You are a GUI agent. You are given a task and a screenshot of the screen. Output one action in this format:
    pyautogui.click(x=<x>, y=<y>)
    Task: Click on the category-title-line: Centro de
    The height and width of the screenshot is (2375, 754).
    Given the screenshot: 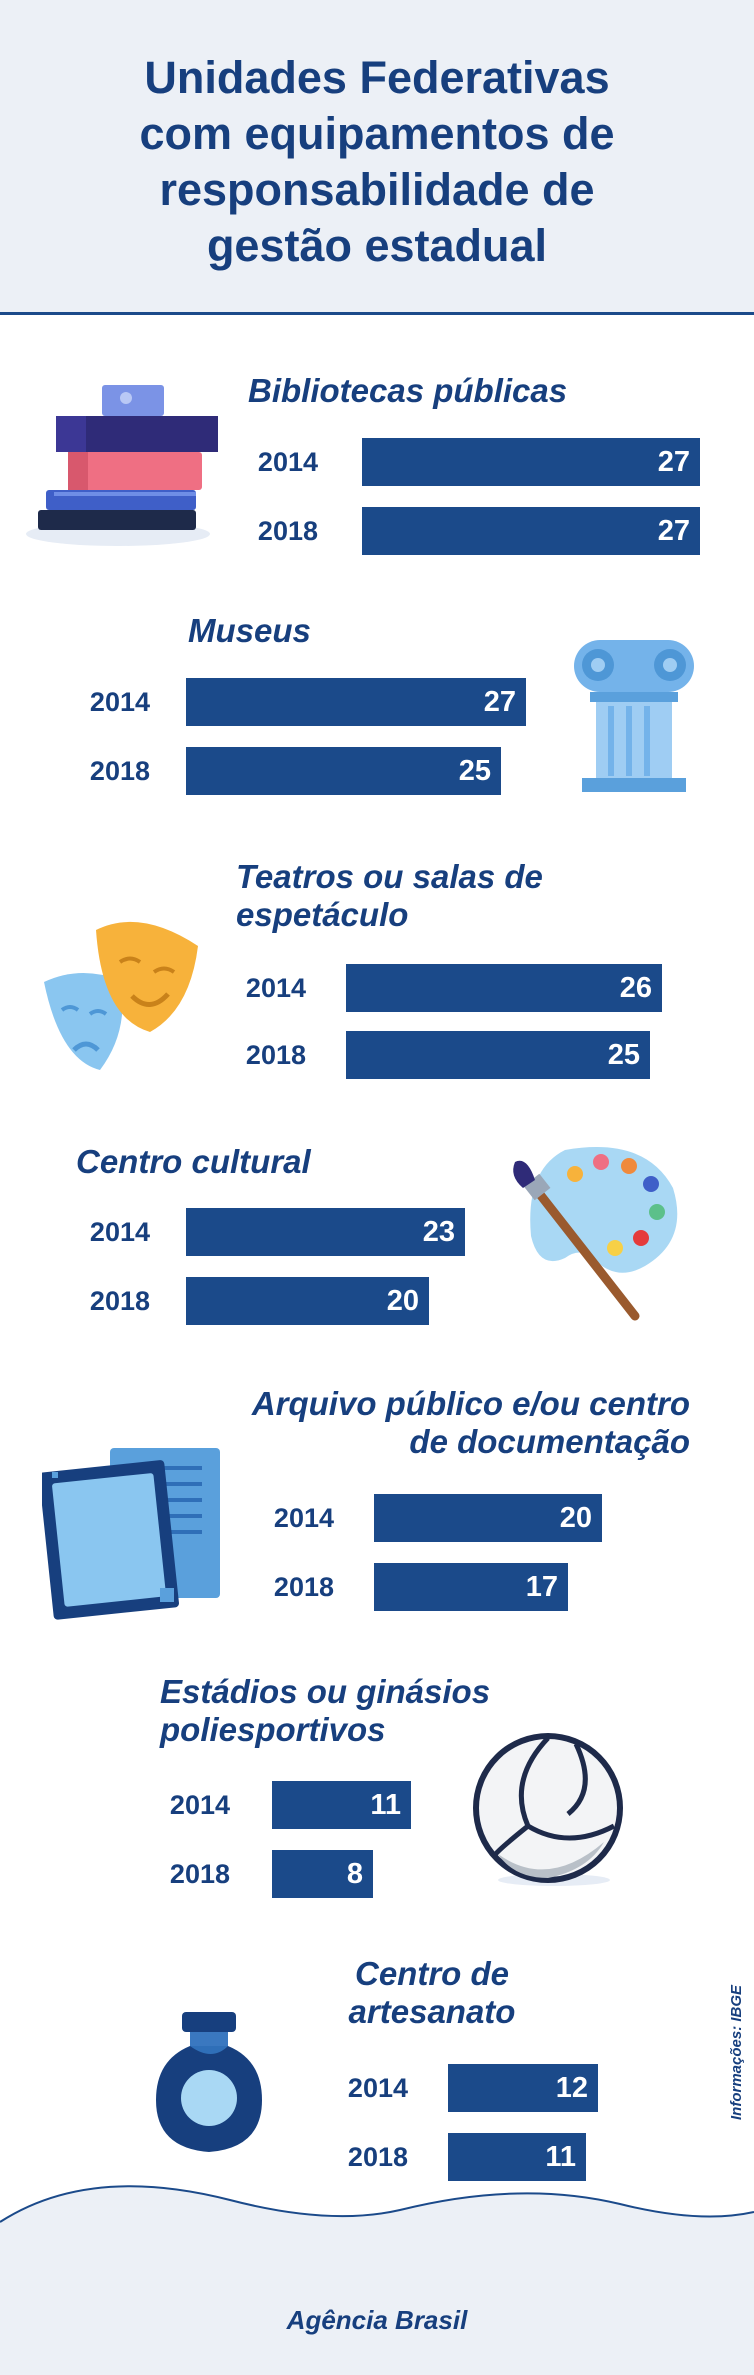 What is the action you would take?
    pyautogui.click(x=431, y=1973)
    